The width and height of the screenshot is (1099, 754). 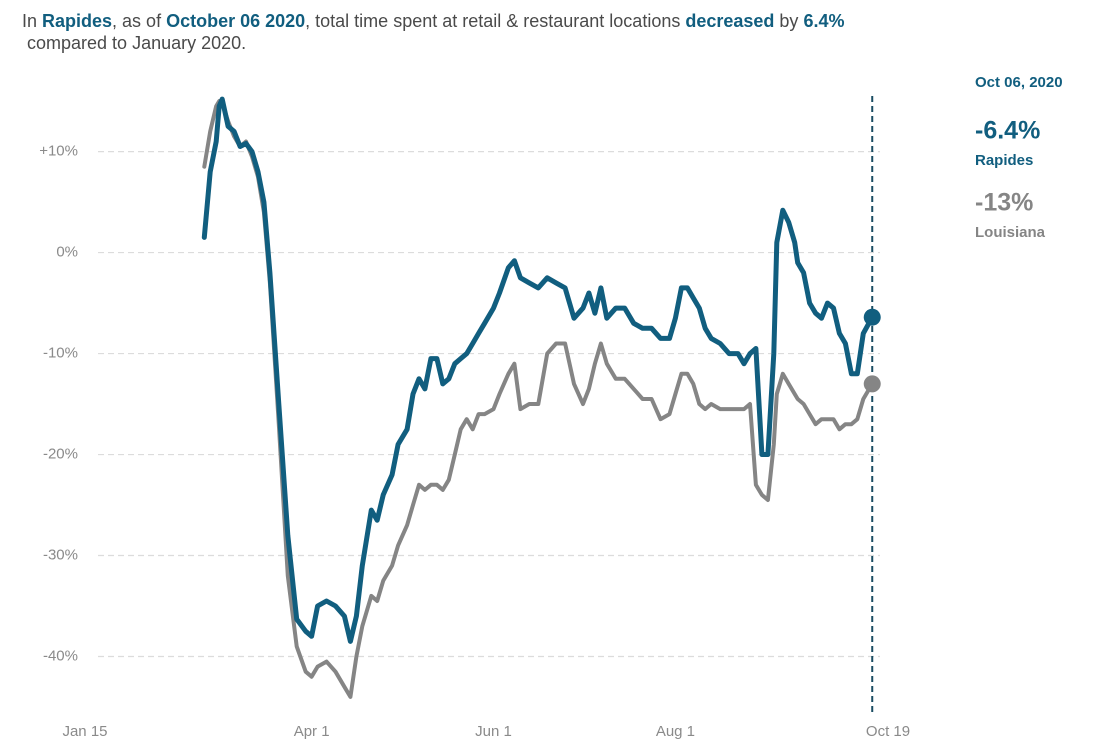 I want to click on x-tick-label: Jun 1, so click(x=493, y=731).